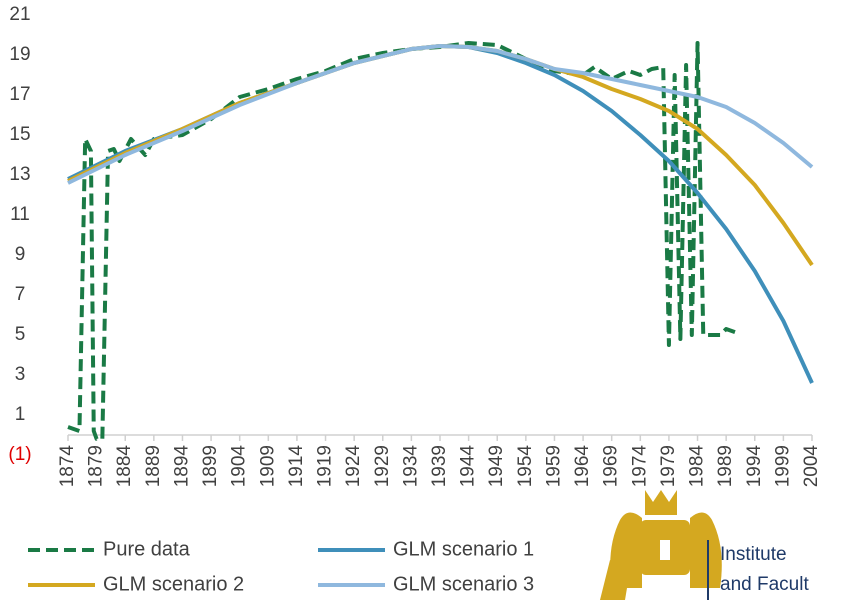  What do you see at coordinates (210, 466) in the screenshot?
I see `x-tick-label: 1899` at bounding box center [210, 466].